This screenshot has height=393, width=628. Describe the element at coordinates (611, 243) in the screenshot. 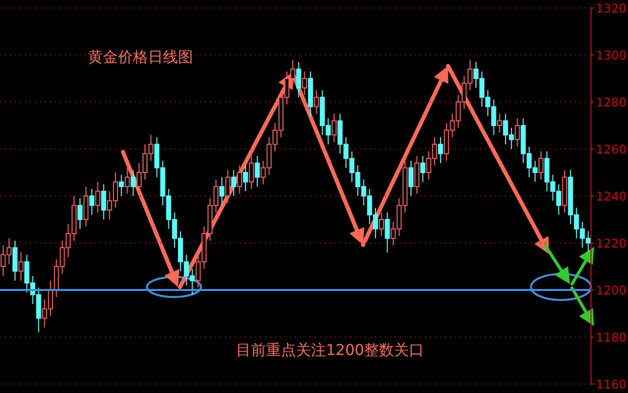

I see `y-tick-label: 1220` at that location.